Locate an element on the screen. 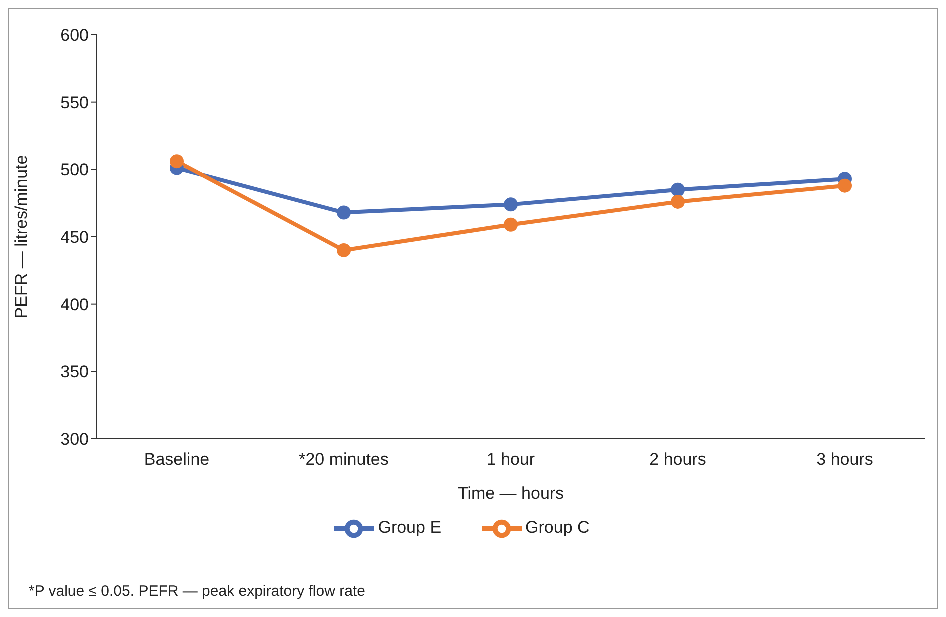 Image resolution: width=946 pixels, height=617 pixels. text: *P value ≤ 0.05. PEFR — peak expiratory flow rate is located at coordinates (197, 591).